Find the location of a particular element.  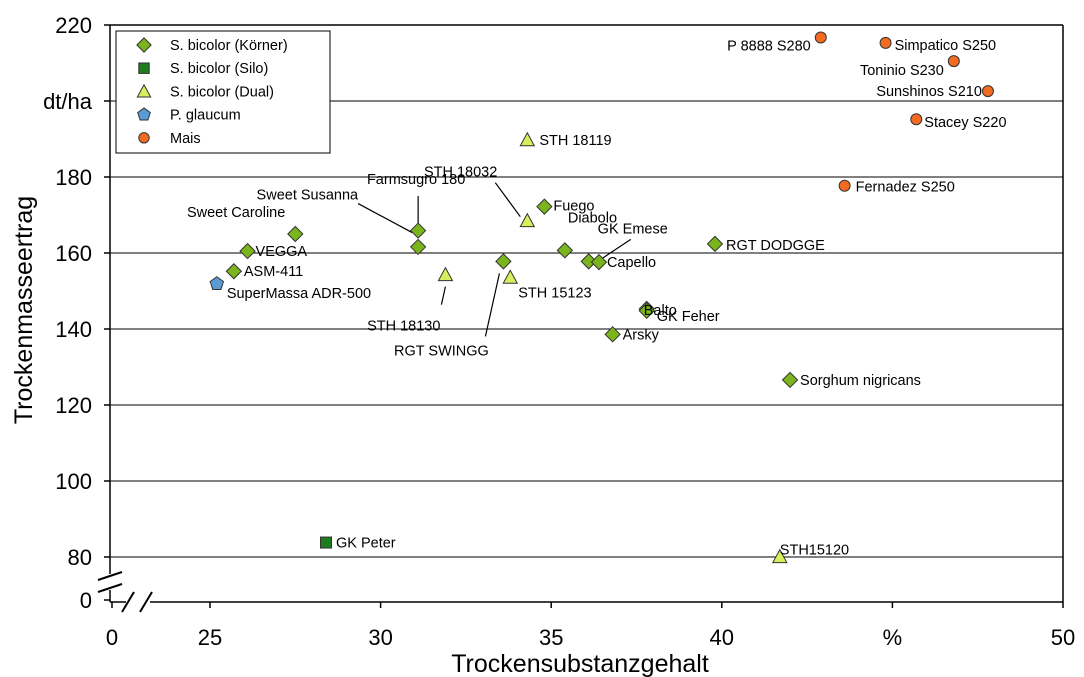

point-label: RGT SWINGG is located at coordinates (441, 351).